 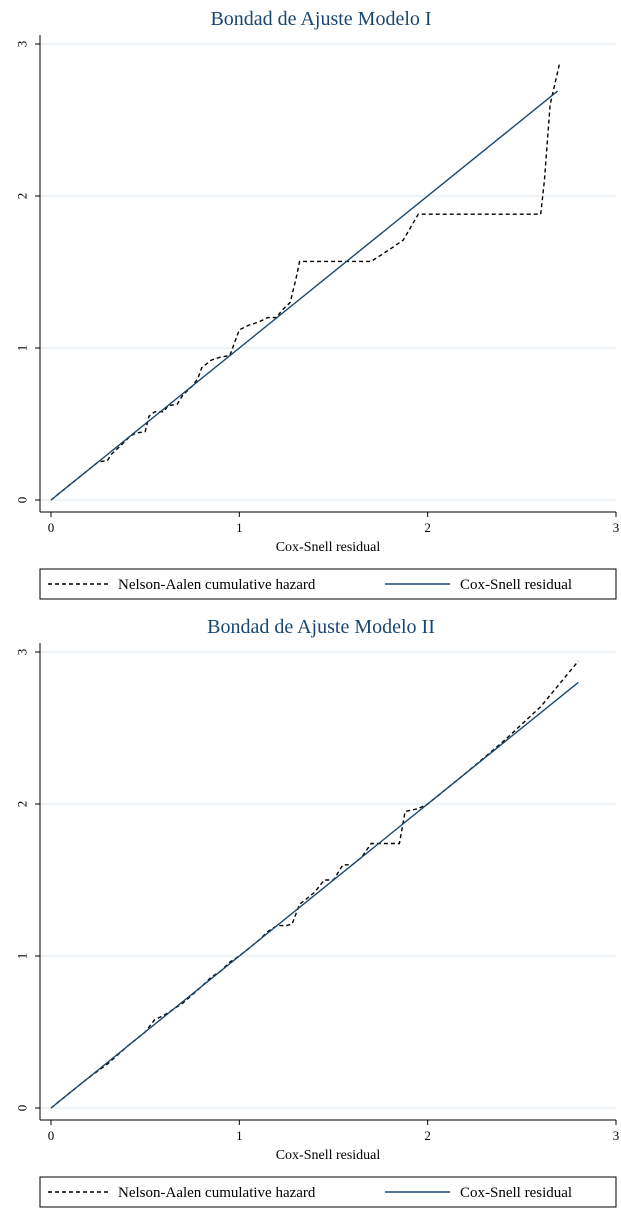 What do you see at coordinates (321, 627) in the screenshot?
I see `chart-title: Bondad de Ajuste Modelo II` at bounding box center [321, 627].